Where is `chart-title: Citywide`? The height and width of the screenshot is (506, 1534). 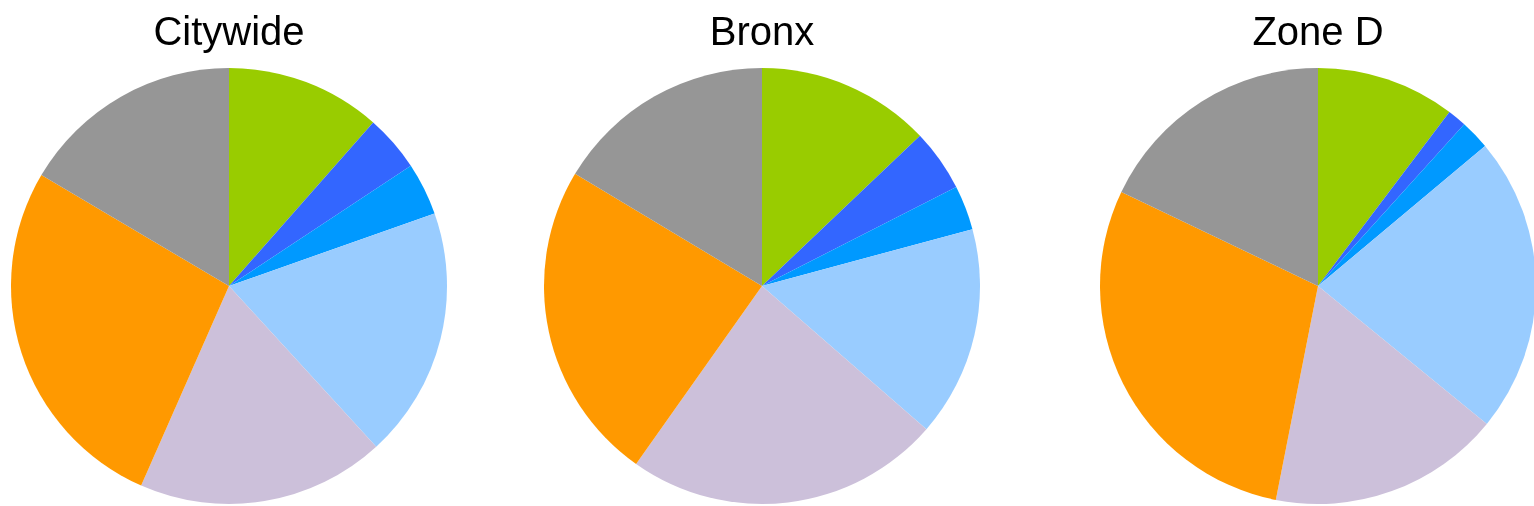 chart-title: Citywide is located at coordinates (229, 31).